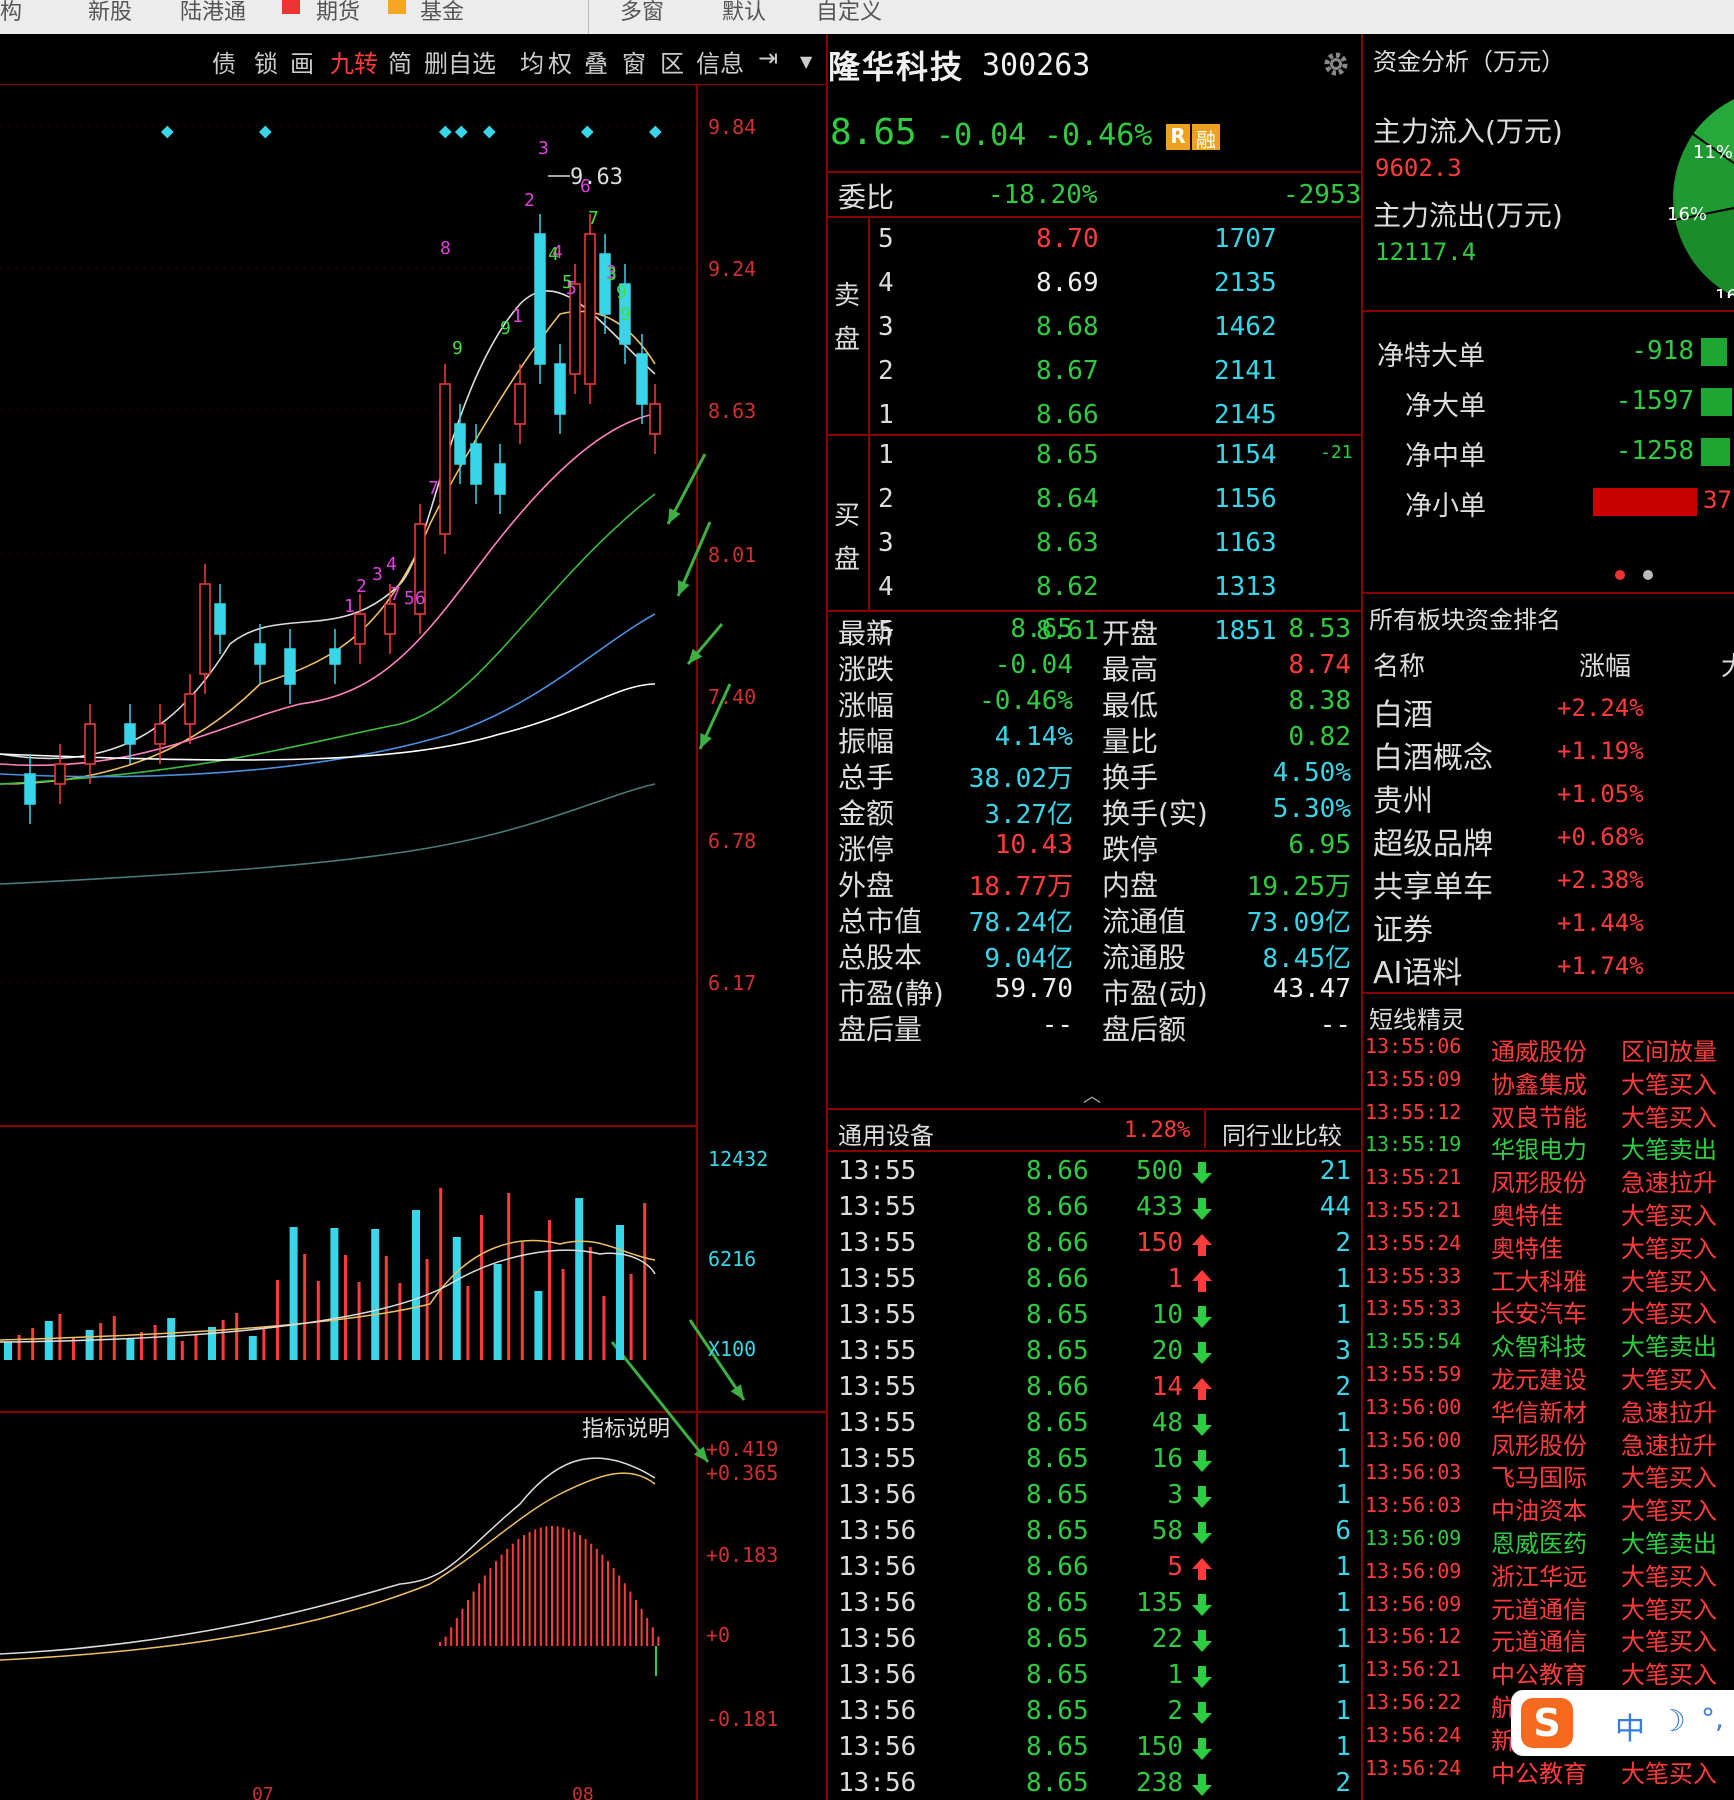 This screenshot has width=1734, height=1800. Describe the element at coordinates (1548, 840) in the screenshot. I see `sector-row: 超级品牌 +0.68%` at that location.